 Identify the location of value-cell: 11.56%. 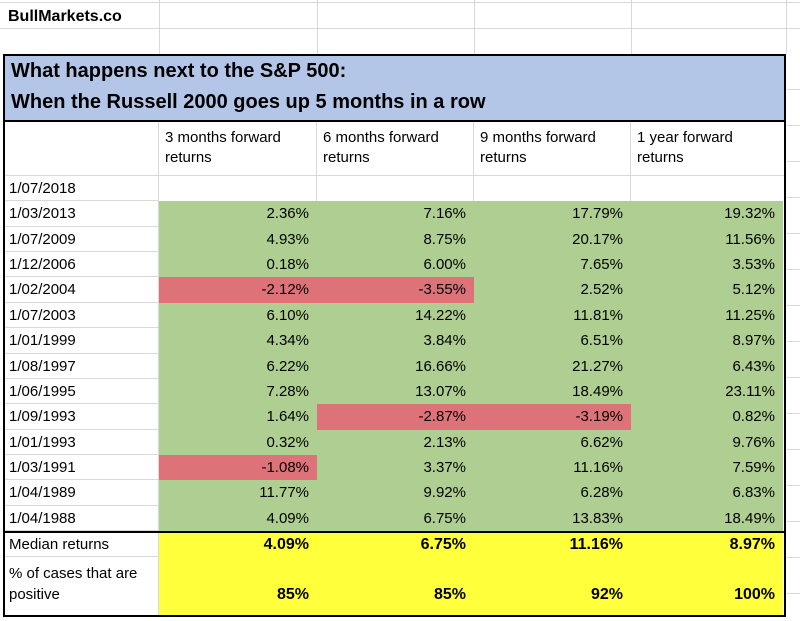
(707, 239).